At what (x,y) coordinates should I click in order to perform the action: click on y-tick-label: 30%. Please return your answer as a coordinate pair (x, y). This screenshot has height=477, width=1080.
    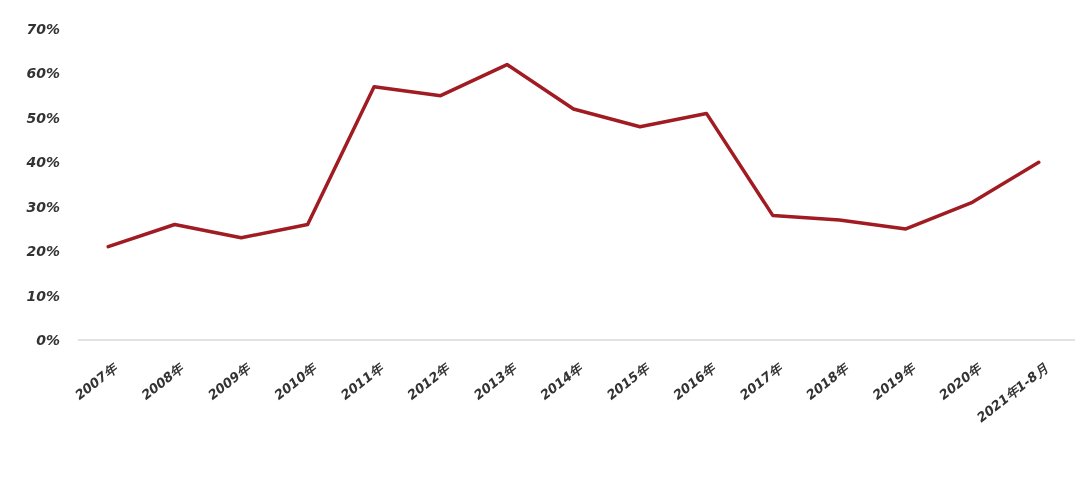
    Looking at the image, I should click on (43, 206).